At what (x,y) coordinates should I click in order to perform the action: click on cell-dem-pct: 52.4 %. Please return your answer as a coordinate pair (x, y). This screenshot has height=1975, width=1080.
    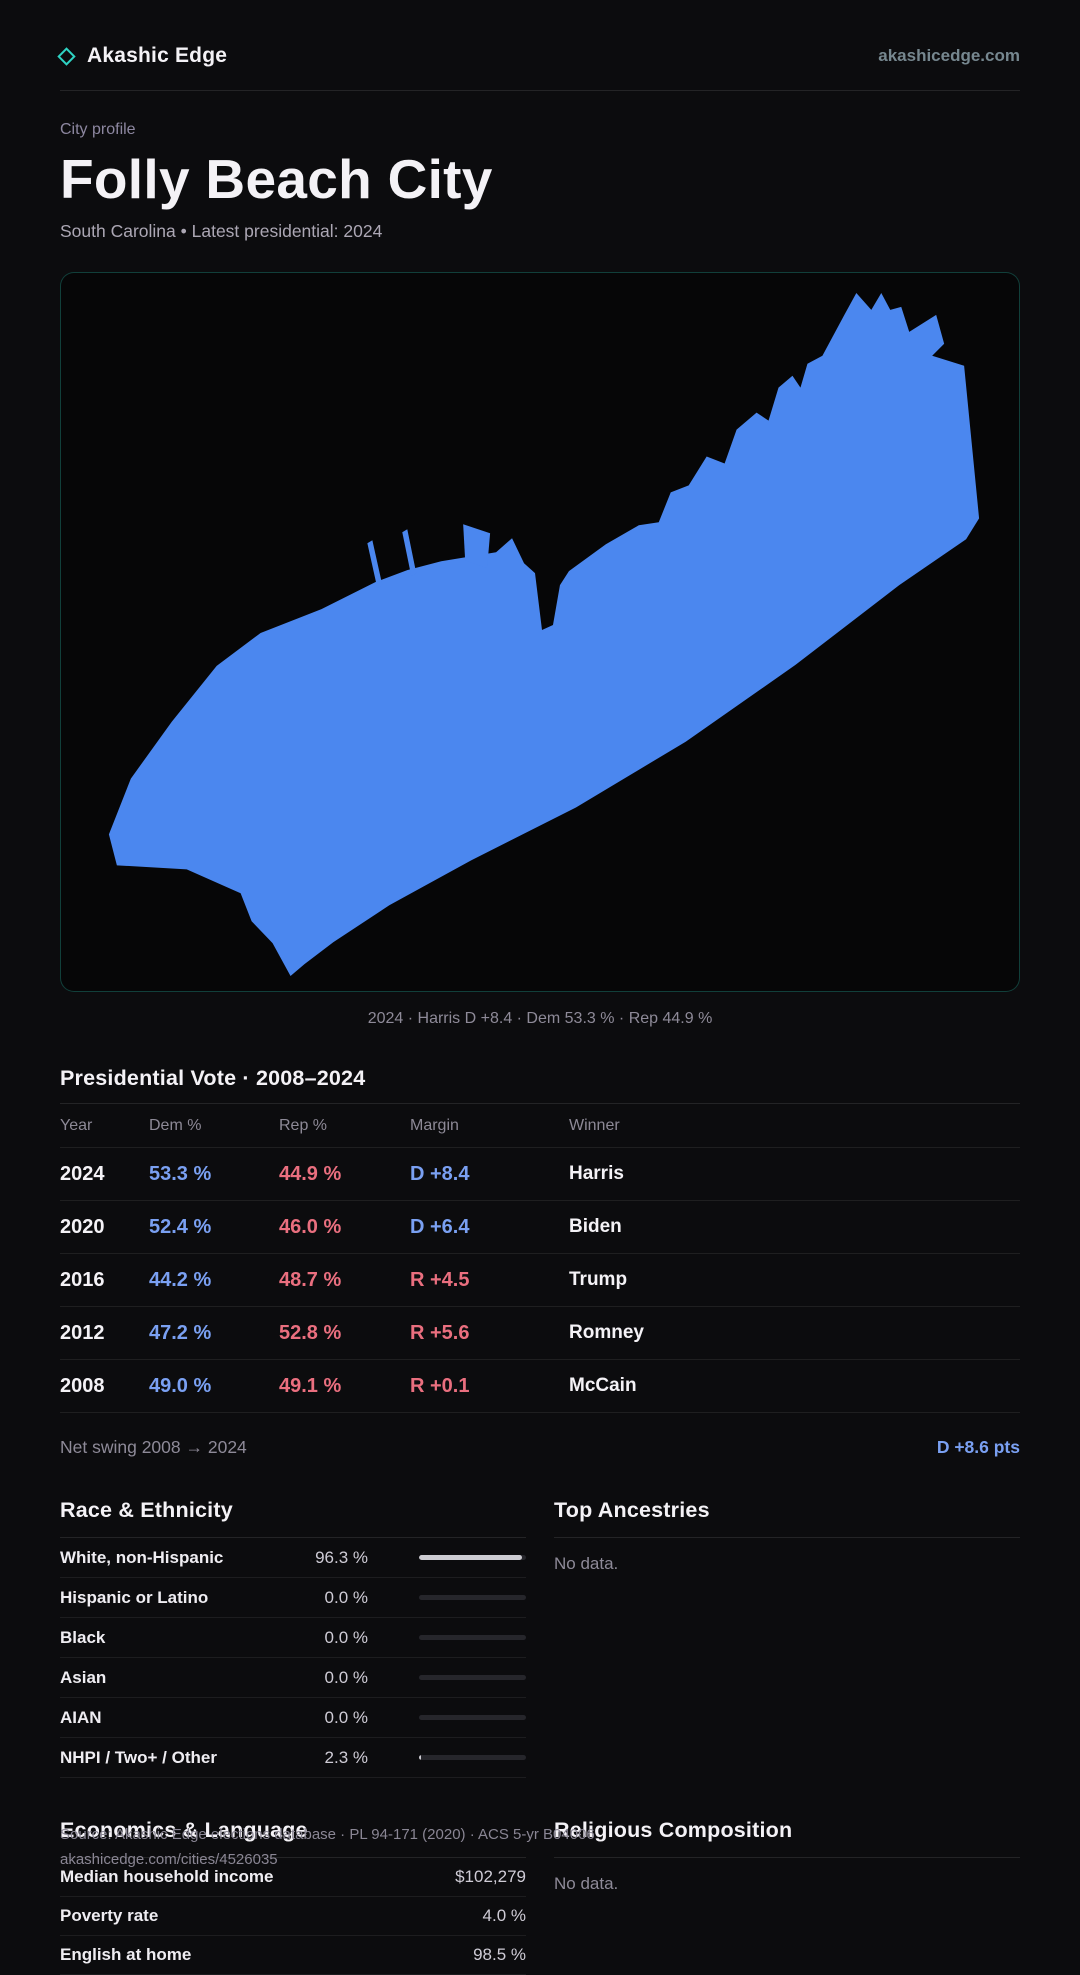
    Looking at the image, I should click on (180, 1226).